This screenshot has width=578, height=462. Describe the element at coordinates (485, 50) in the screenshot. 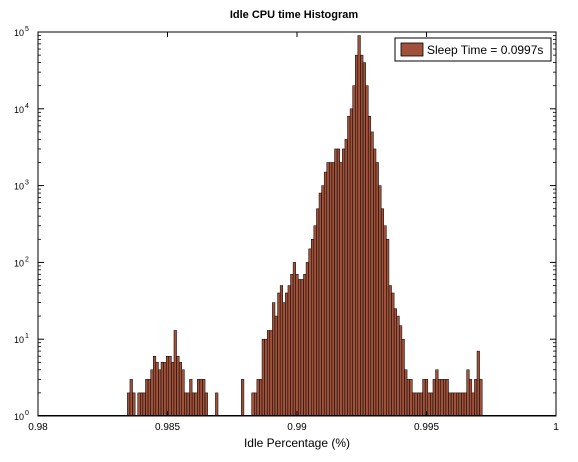

I see `legend-entry: Sleep Time = 0.0997s` at that location.